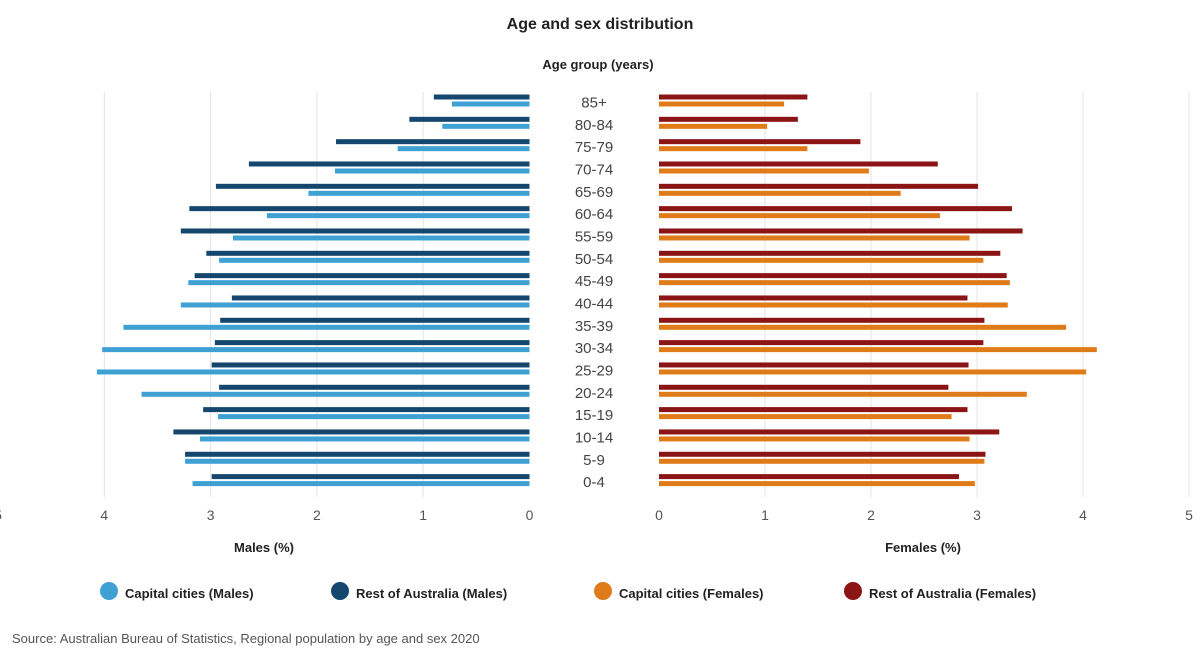 The image size is (1200, 667). What do you see at coordinates (594, 281) in the screenshot?
I see `age-group-label: 45-49` at bounding box center [594, 281].